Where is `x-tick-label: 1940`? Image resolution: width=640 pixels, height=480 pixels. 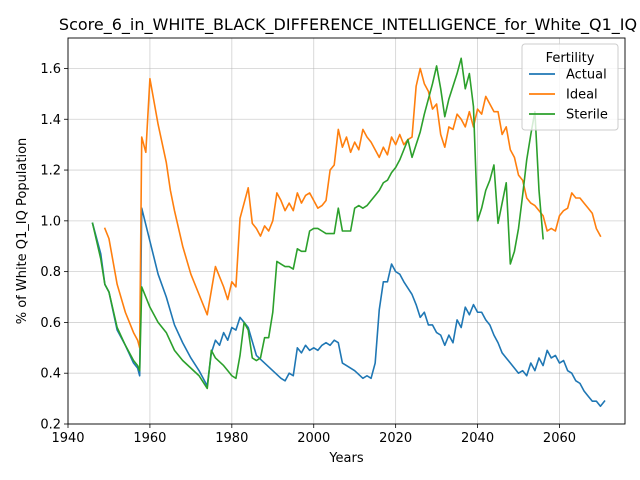 x-tick-label: 1940 is located at coordinates (67, 438).